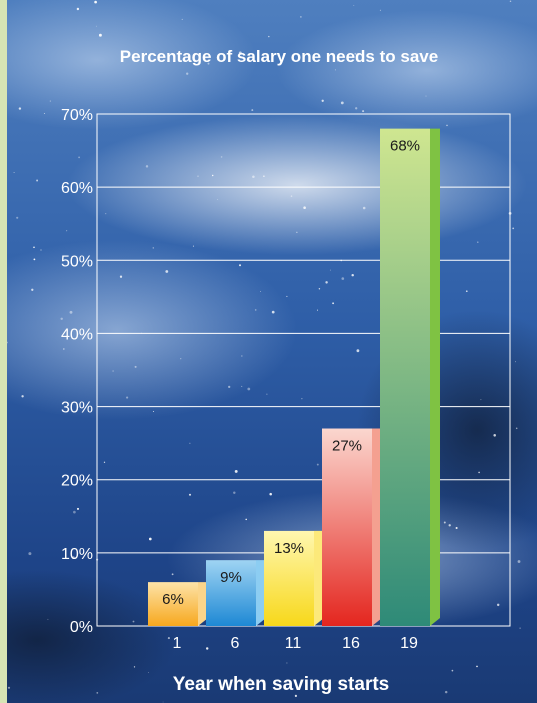 Image resolution: width=537 pixels, height=703 pixels. Describe the element at coordinates (92, 636) in the screenshot. I see `dark-cloud-decoration` at that location.